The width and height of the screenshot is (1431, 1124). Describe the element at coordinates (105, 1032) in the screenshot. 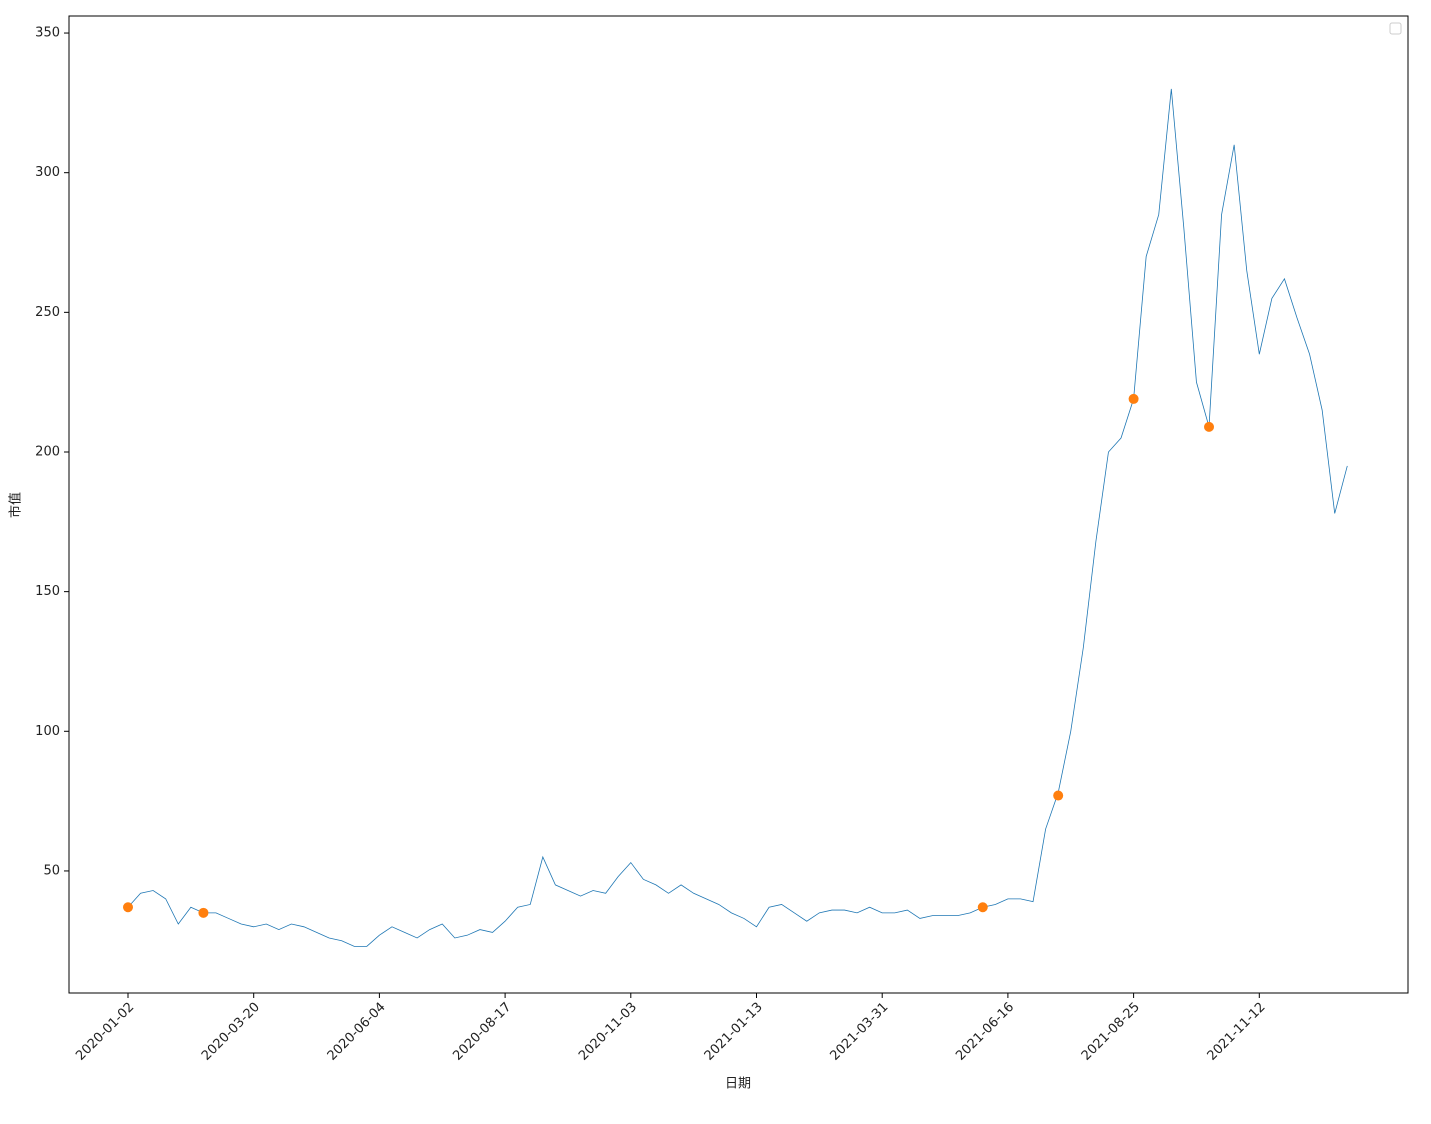

I see `x-tick-label: 2020-01-02` at that location.